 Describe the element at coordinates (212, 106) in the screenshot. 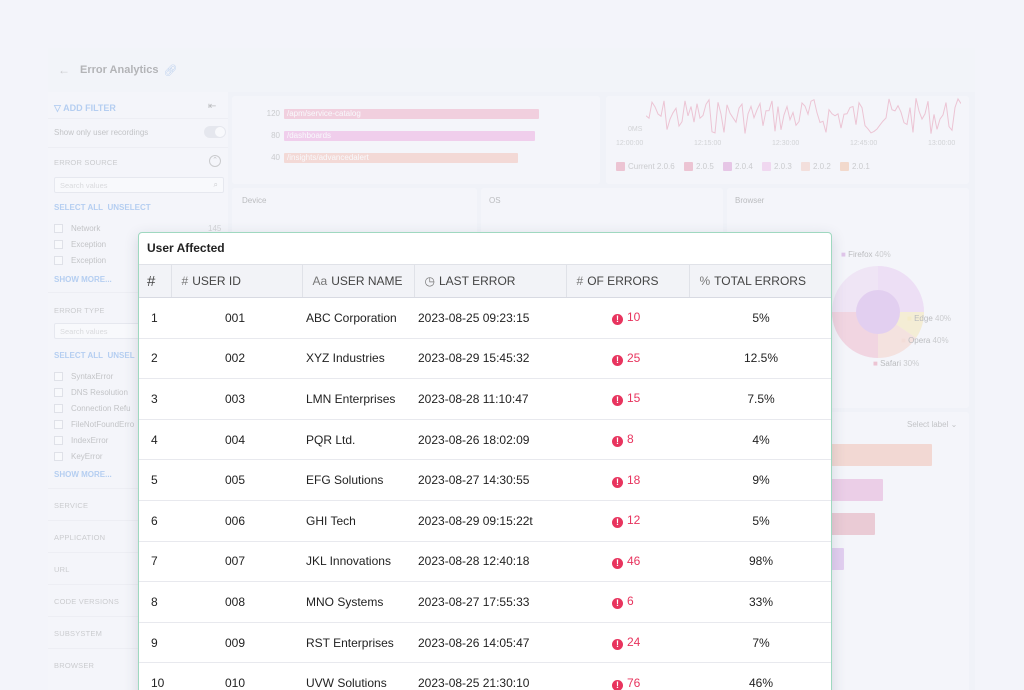

I see `collapse-sidebar-icon: ⇤` at that location.